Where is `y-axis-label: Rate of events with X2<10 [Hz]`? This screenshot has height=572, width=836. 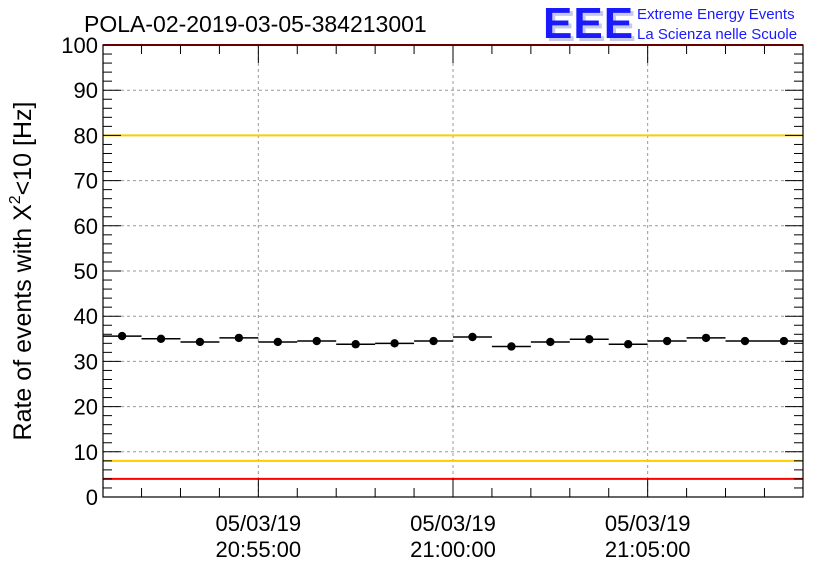
y-axis-label: Rate of events with X2<10 [Hz] is located at coordinates (22, 271).